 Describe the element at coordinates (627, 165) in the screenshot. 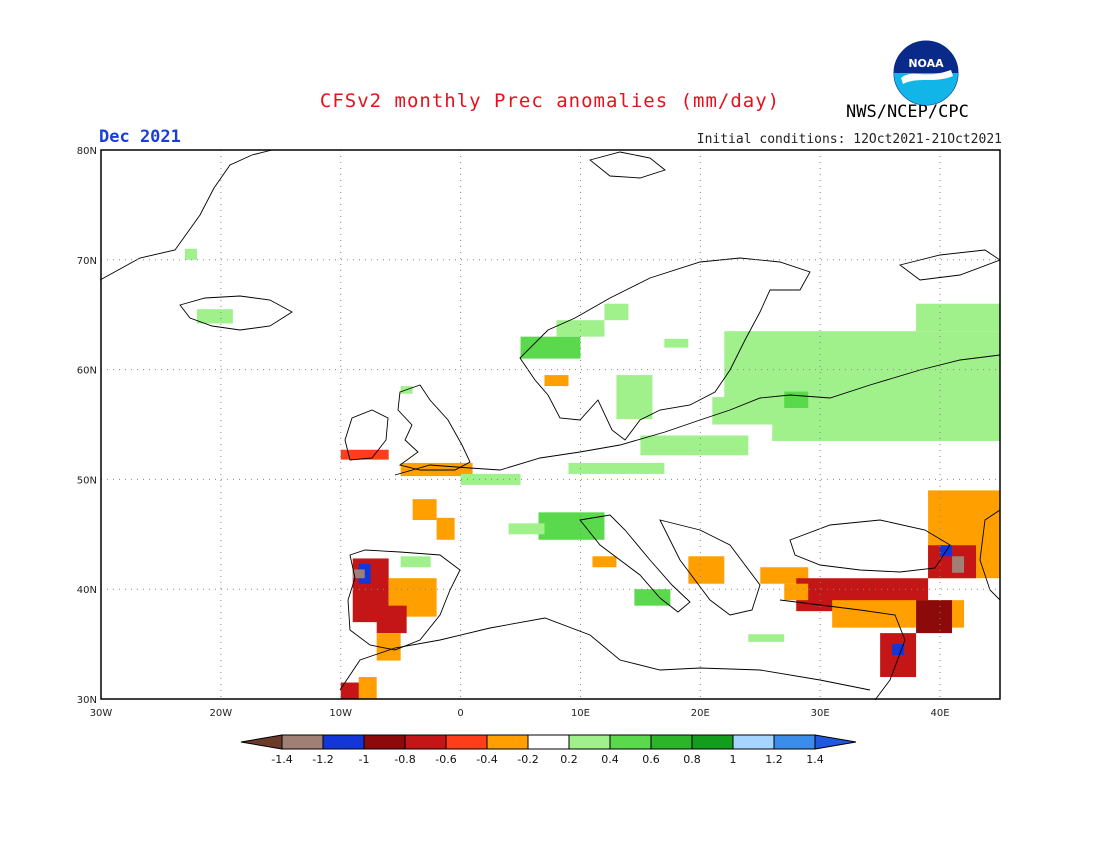

I see `svalbard-coast` at that location.